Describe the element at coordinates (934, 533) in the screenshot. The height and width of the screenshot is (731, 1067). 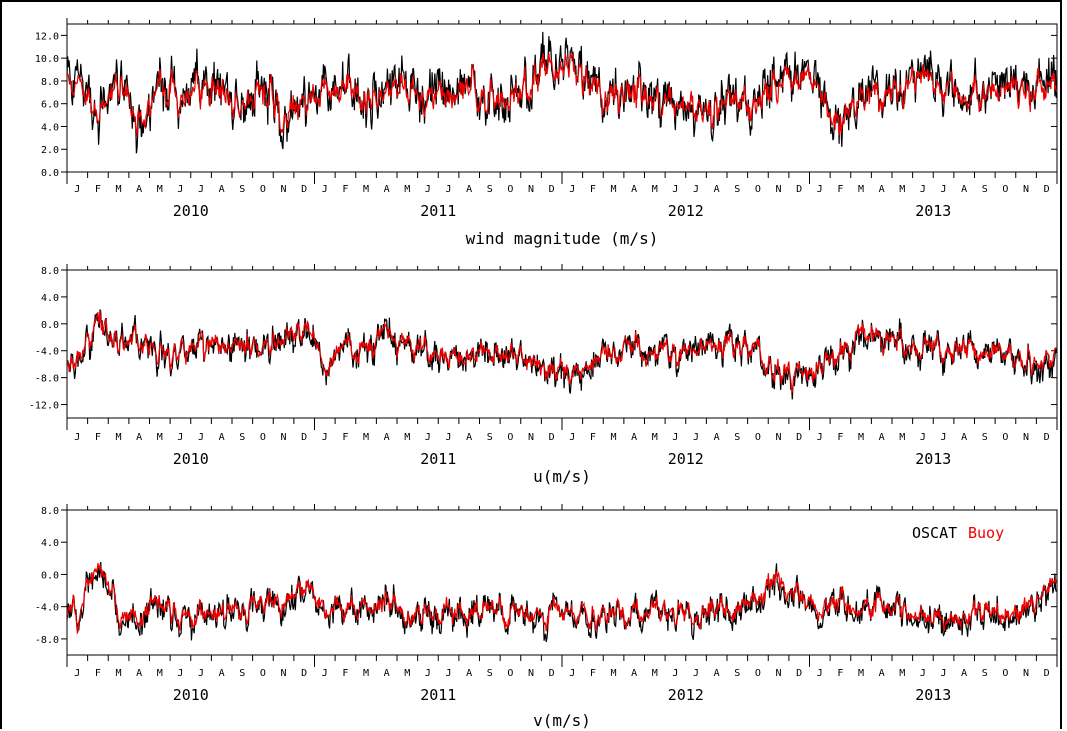
I see `legend-oscat-label: OSCAT` at that location.